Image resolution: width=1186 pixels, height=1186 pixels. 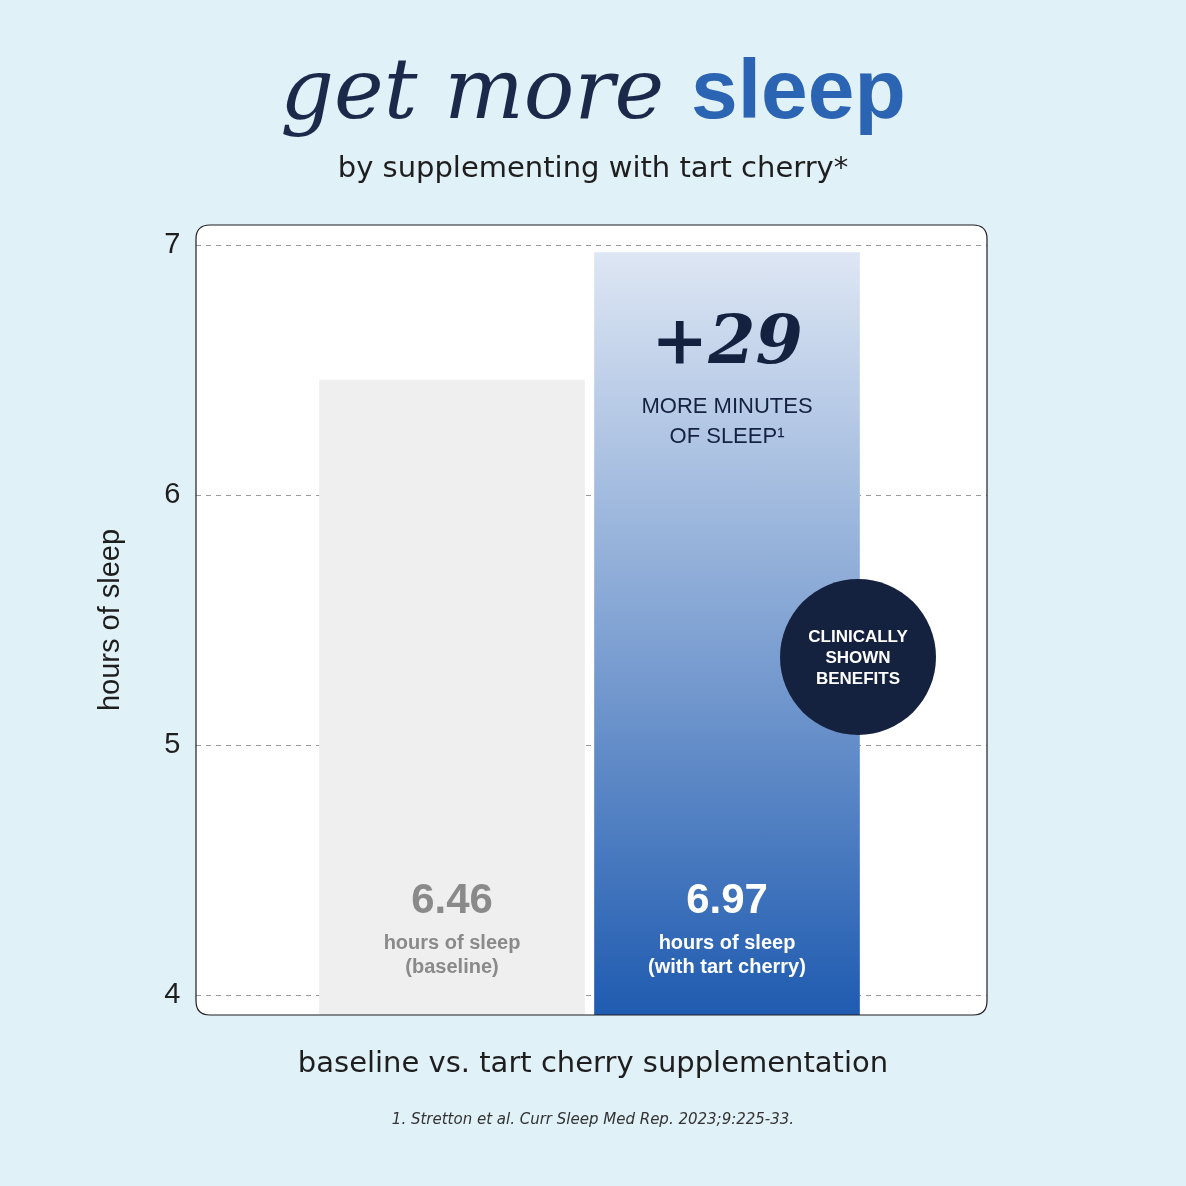 I want to click on y-tick-label: 6, so click(x=172, y=493).